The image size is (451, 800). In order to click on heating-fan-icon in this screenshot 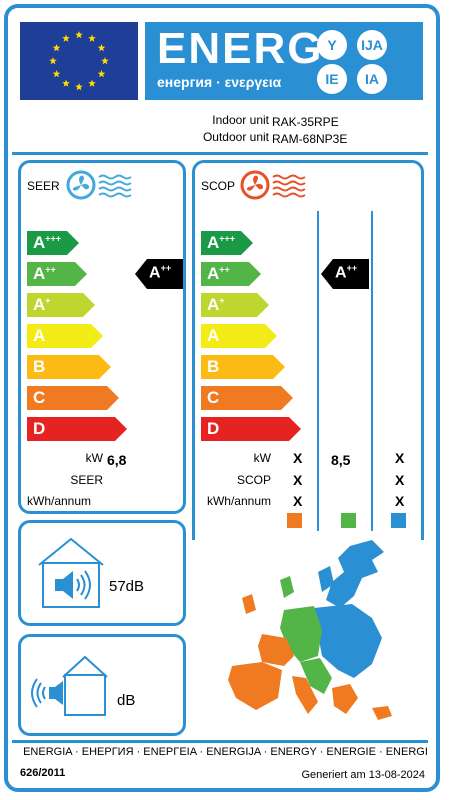, I will do `click(273, 185)`.